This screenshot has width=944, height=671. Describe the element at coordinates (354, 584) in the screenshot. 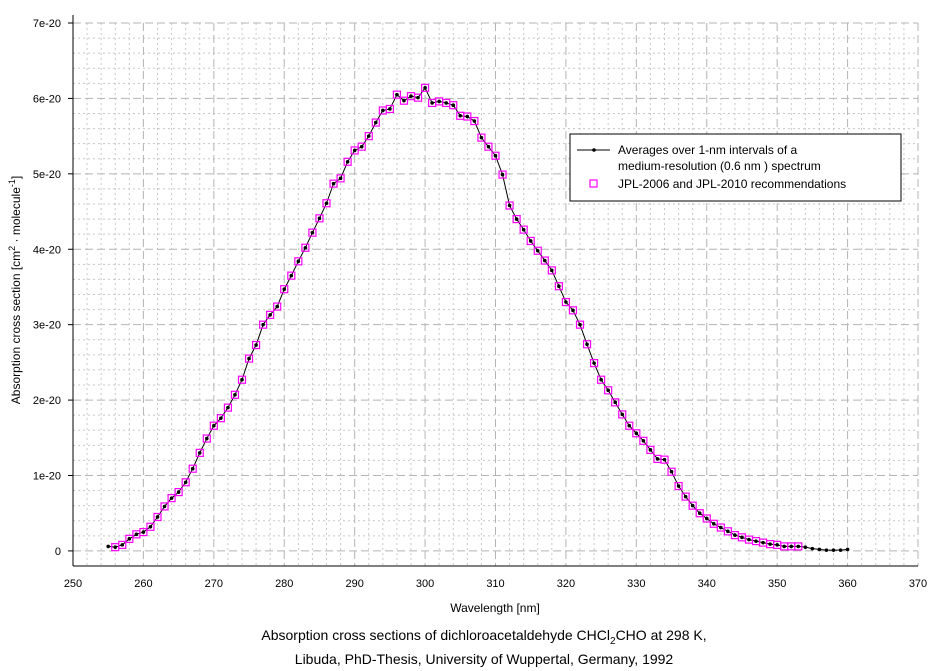

I see `x-tick-label: 290` at that location.